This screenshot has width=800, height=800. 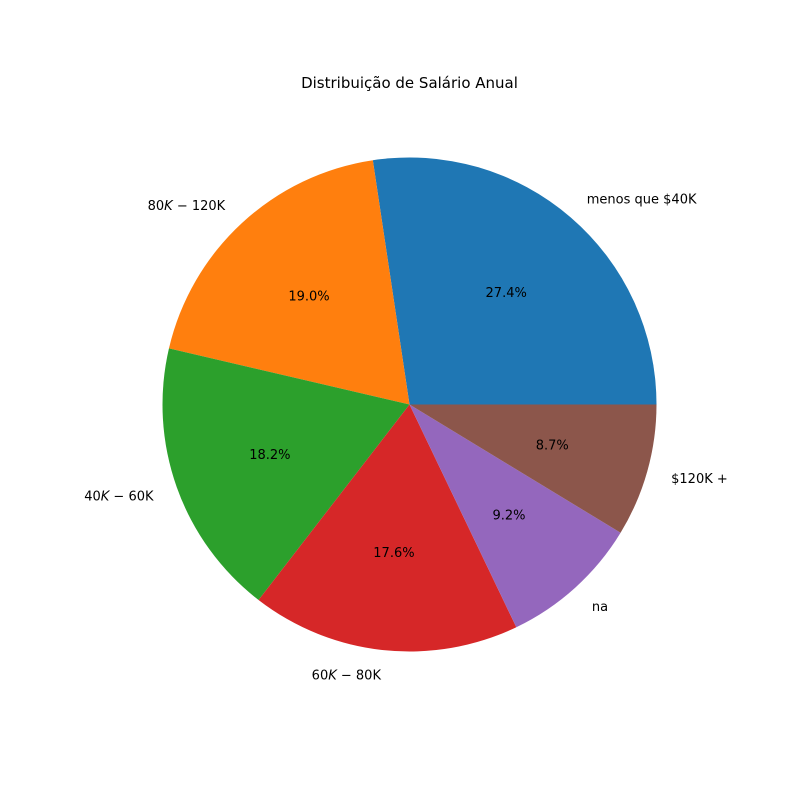 I want to click on slice-label: 80K − 120K, so click(x=187, y=206).